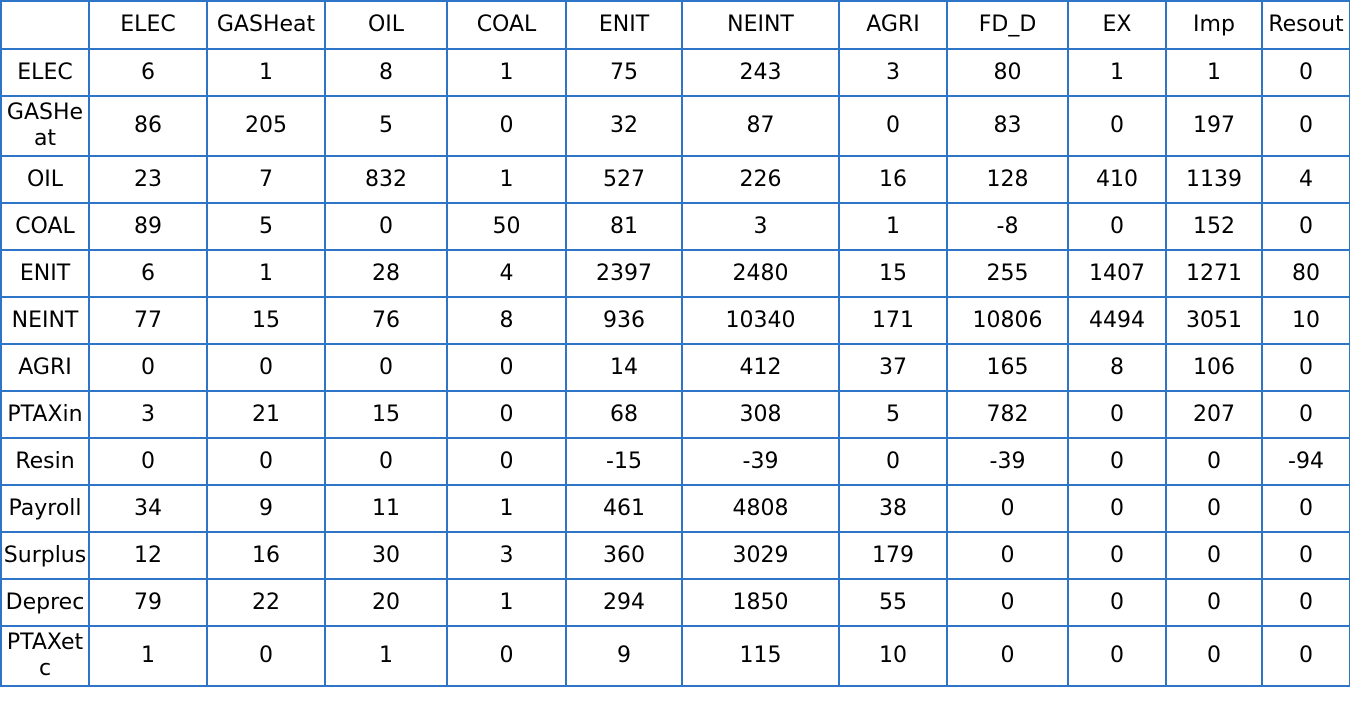  Describe the element at coordinates (266, 414) in the screenshot. I see `table-cell: 21` at that location.